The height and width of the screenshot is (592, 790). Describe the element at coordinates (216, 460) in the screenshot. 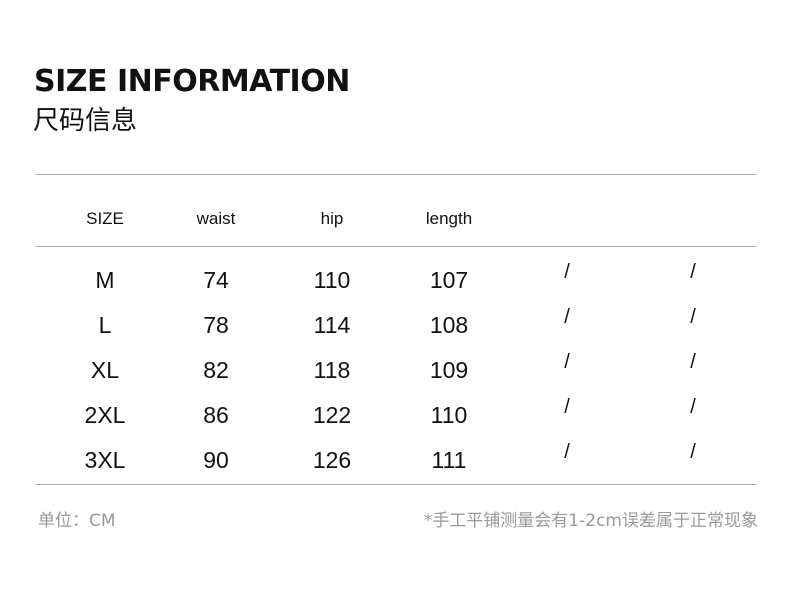

I see `table-cell: 90` at that location.